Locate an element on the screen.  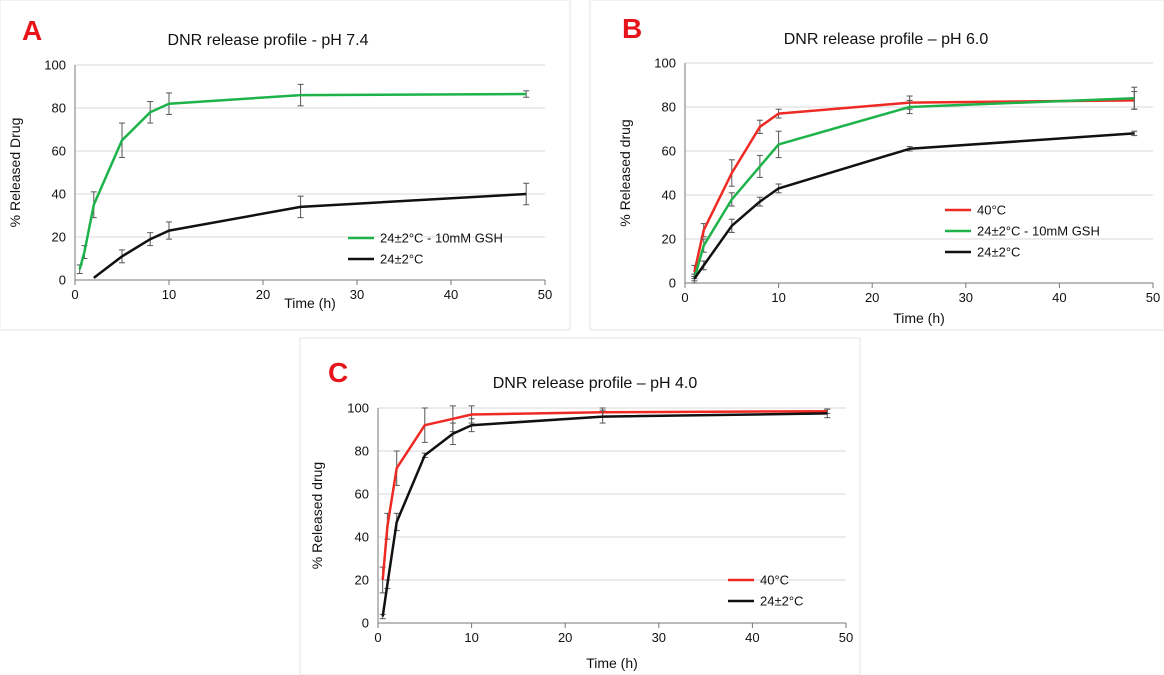
panel-letter-c: C is located at coordinates (338, 372).